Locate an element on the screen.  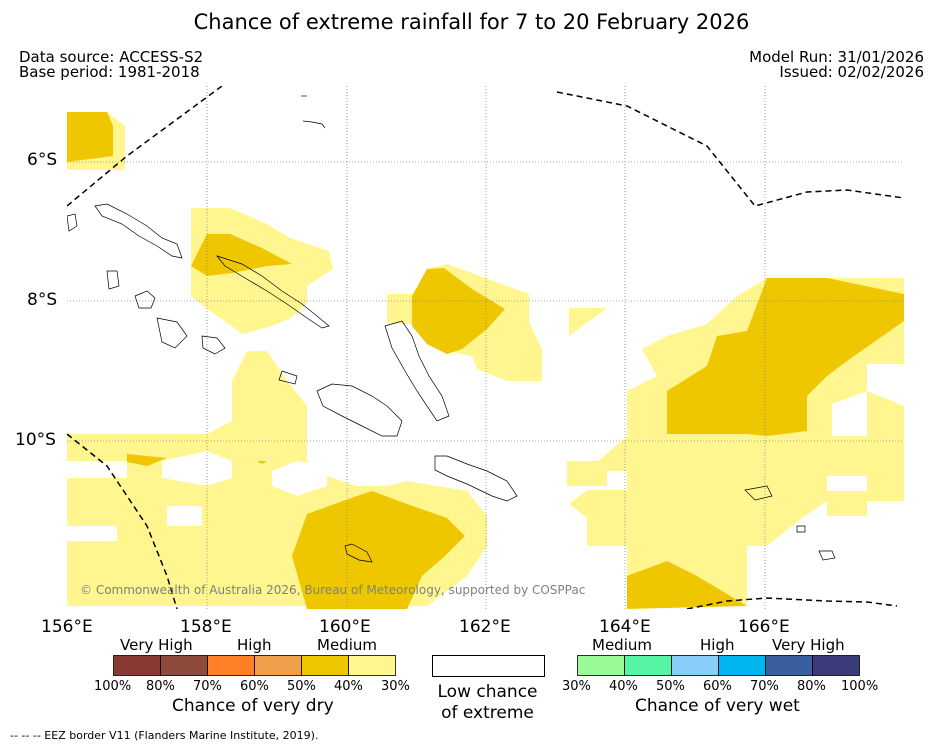
dry-tick-80: 80% is located at coordinates (160, 686).